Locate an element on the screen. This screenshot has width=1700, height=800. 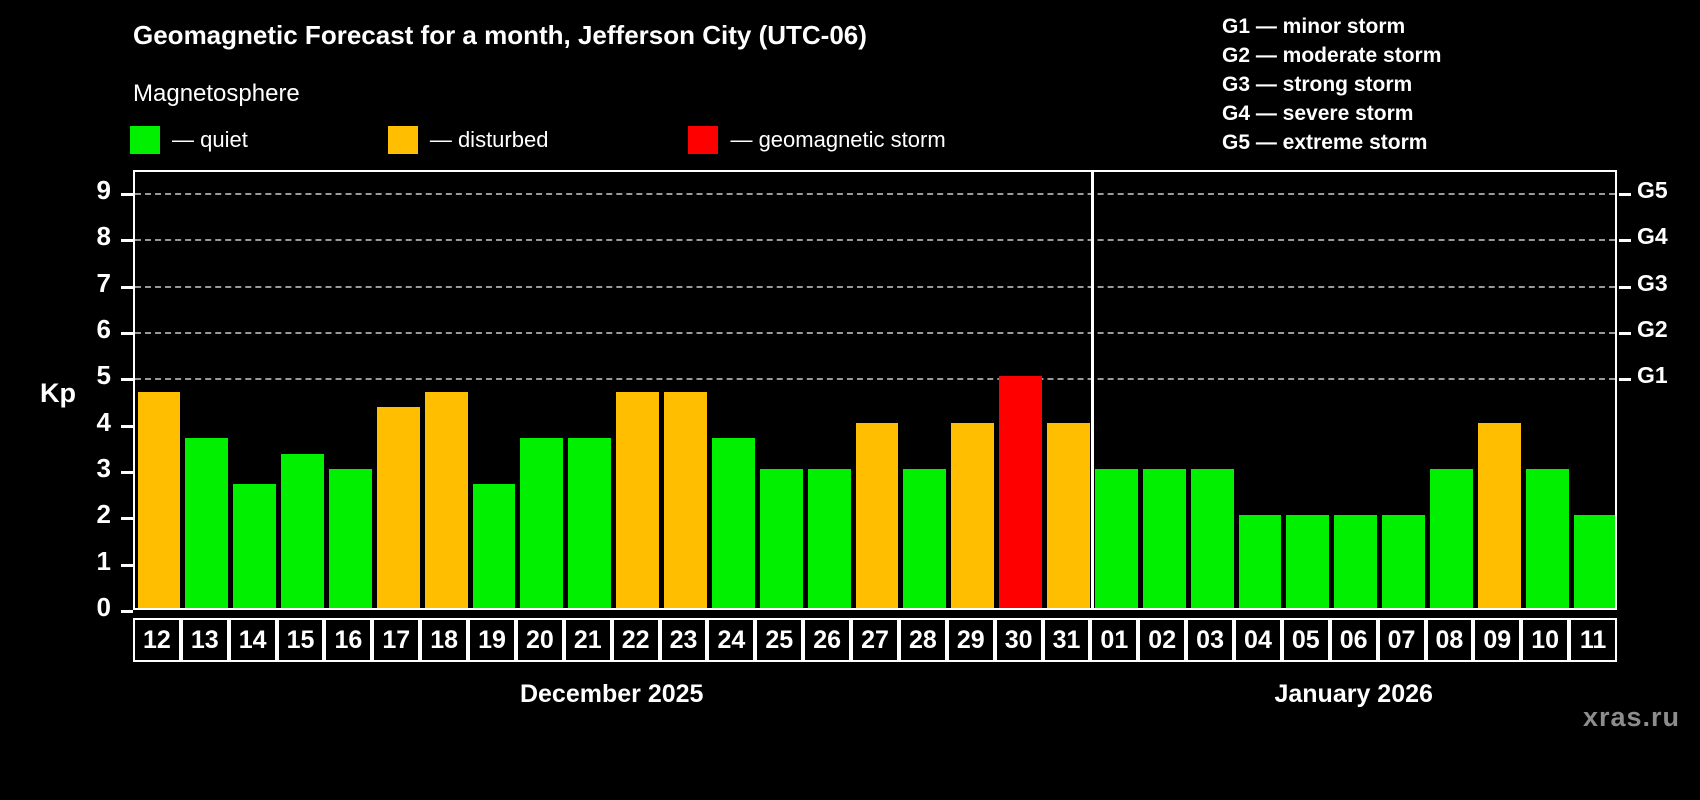
day-label-box: 04 is located at coordinates (1258, 640).